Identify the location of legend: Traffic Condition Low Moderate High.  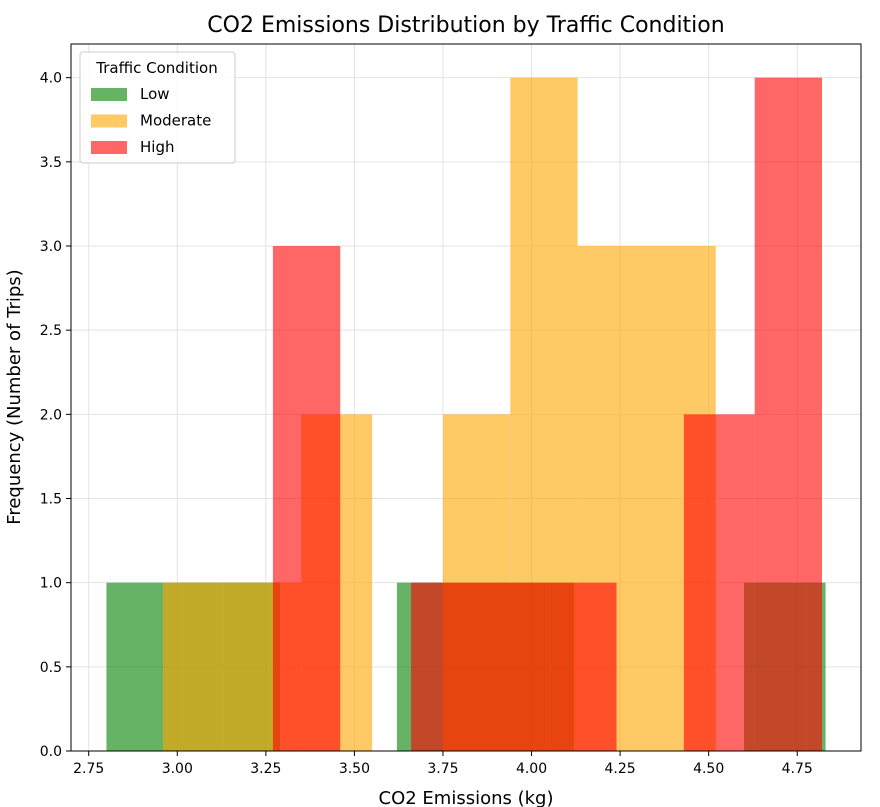
(157, 107).